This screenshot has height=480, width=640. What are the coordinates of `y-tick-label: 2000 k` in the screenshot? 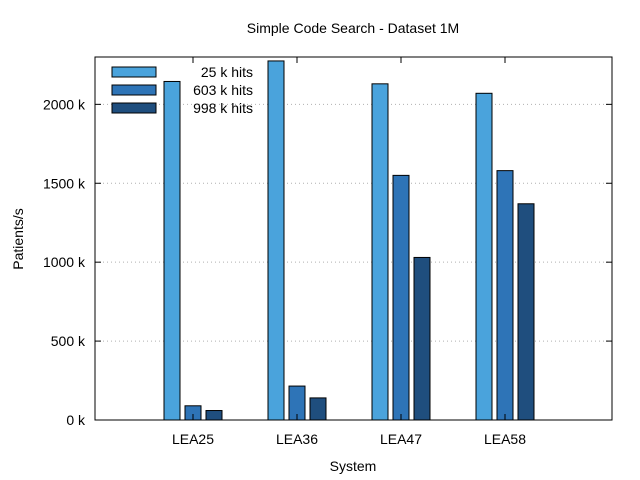 It's located at (64, 104).